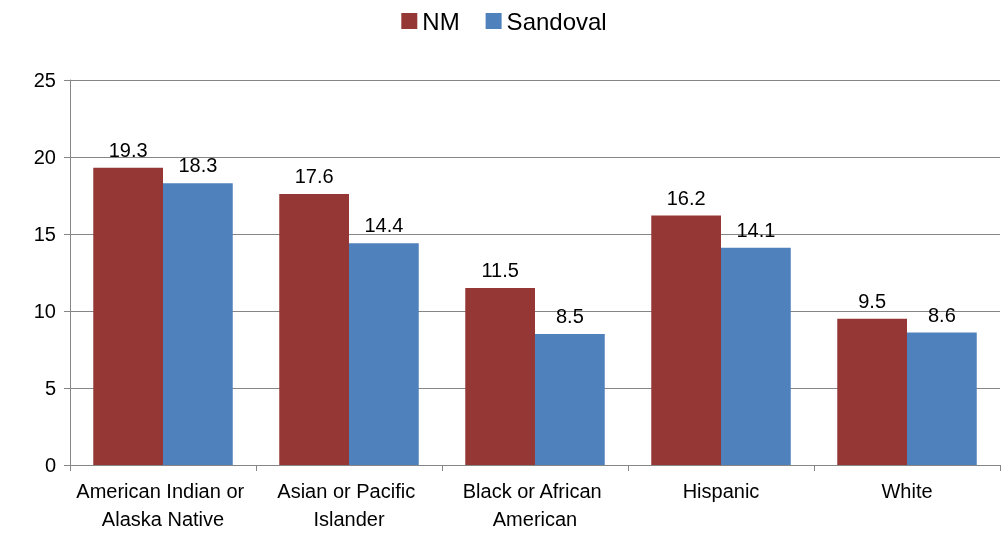 This screenshot has height=560, width=1008. Describe the element at coordinates (50, 388) in the screenshot. I see `y-tick-label: 5` at that location.